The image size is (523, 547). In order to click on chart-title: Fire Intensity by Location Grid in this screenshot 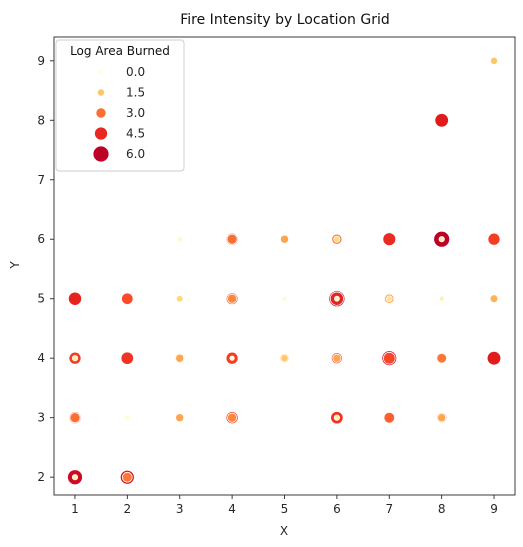, I will do `click(285, 20)`.